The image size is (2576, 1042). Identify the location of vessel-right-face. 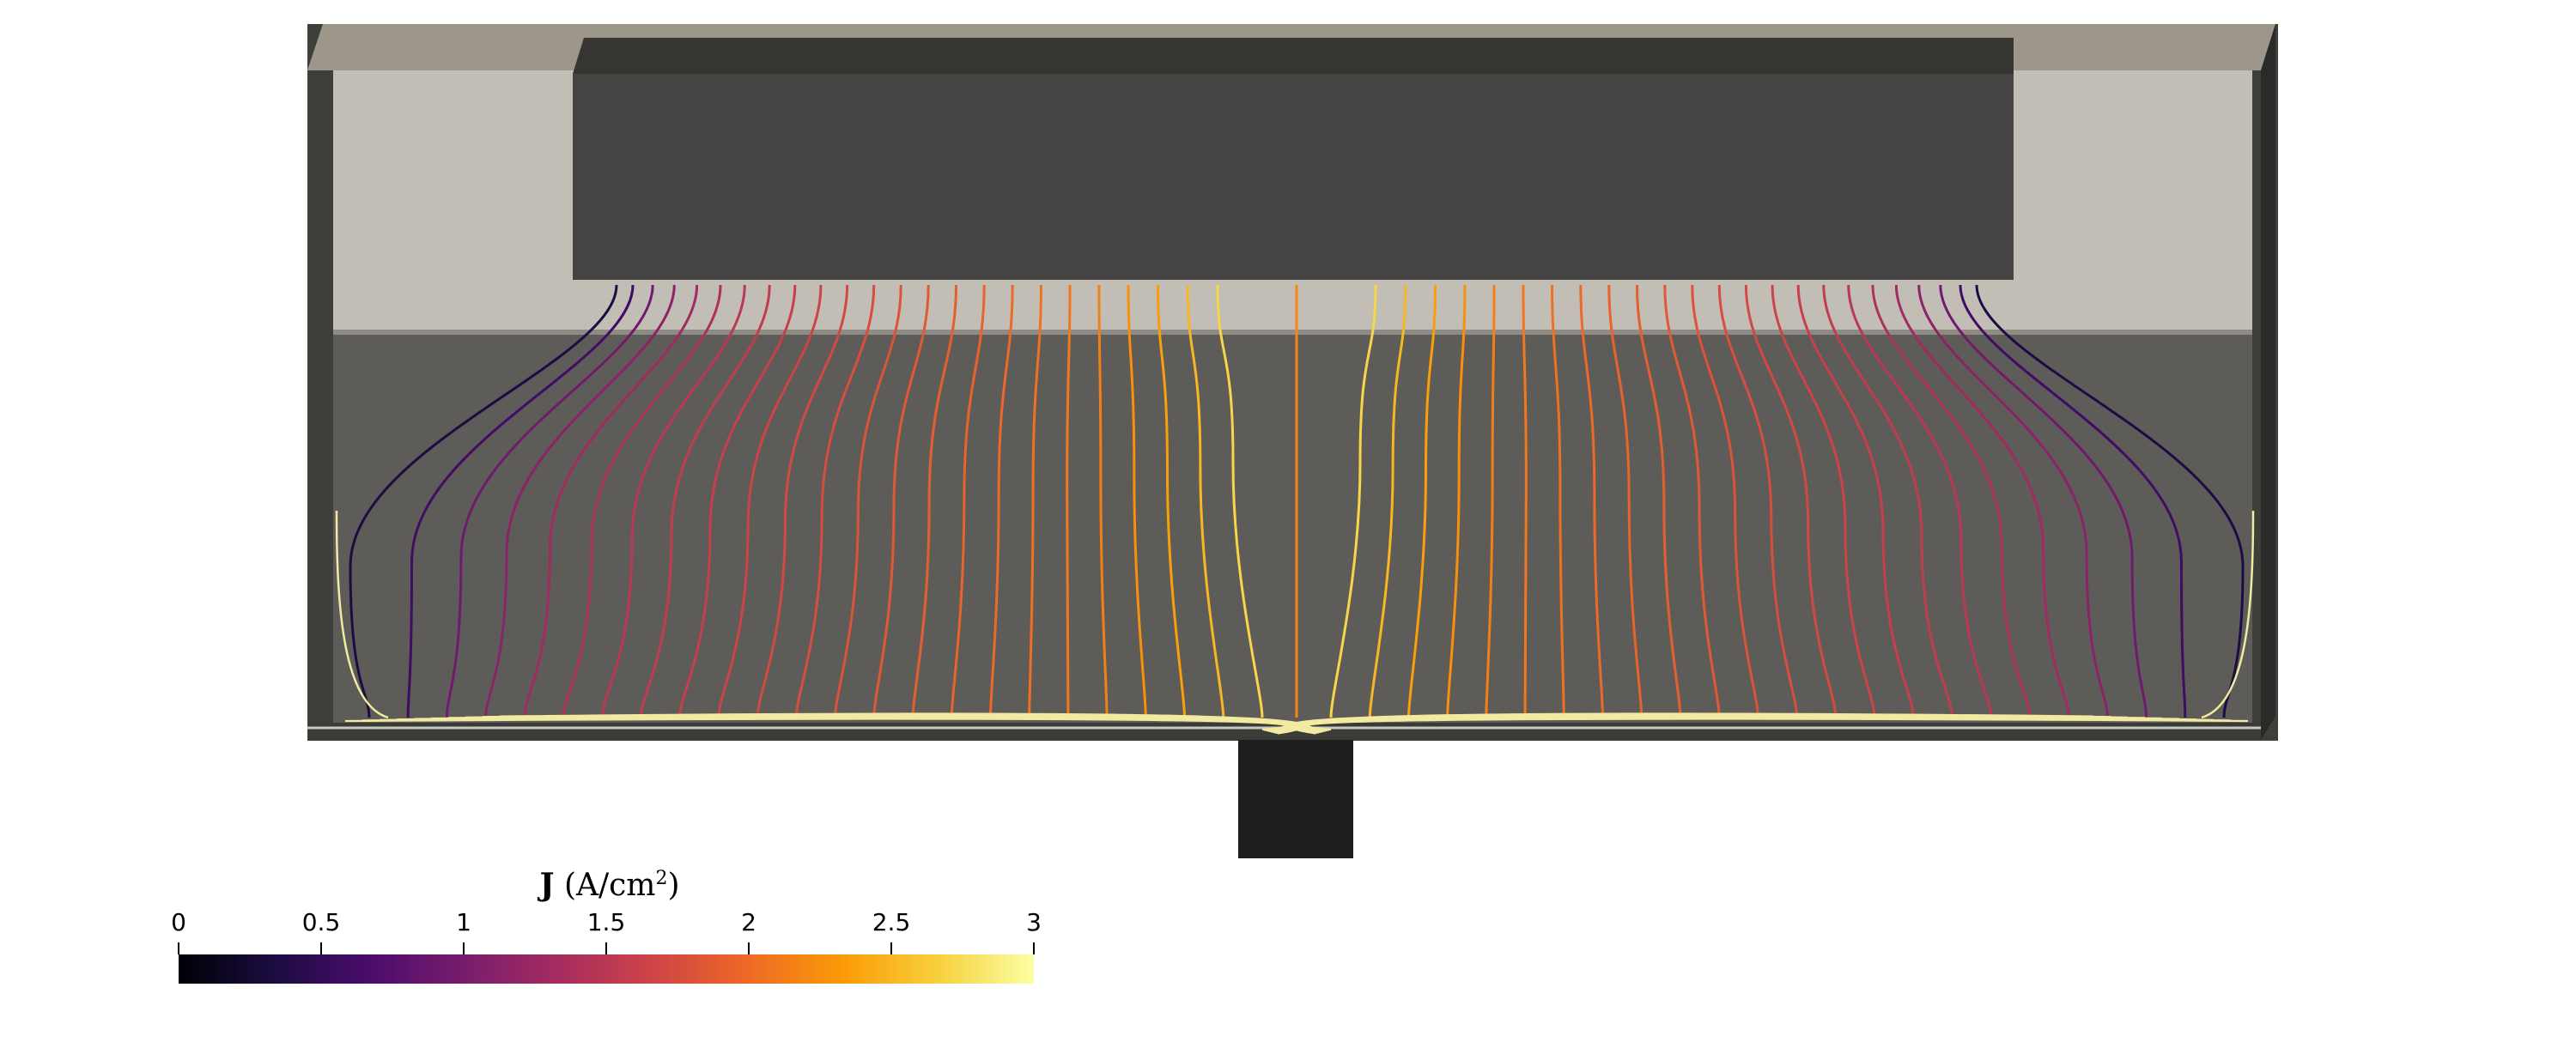
(2268, 382).